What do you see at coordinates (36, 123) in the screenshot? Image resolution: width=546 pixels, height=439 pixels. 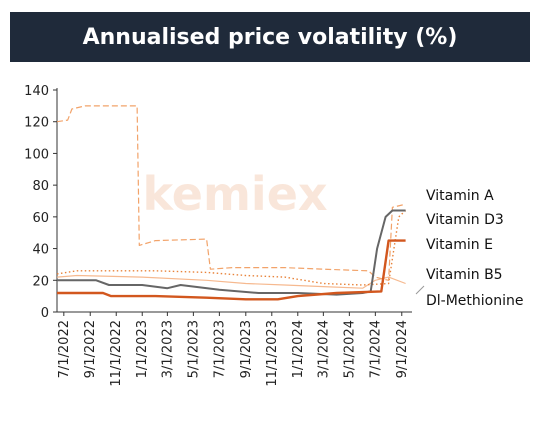 I see `y-tick-label: 120` at bounding box center [36, 123].